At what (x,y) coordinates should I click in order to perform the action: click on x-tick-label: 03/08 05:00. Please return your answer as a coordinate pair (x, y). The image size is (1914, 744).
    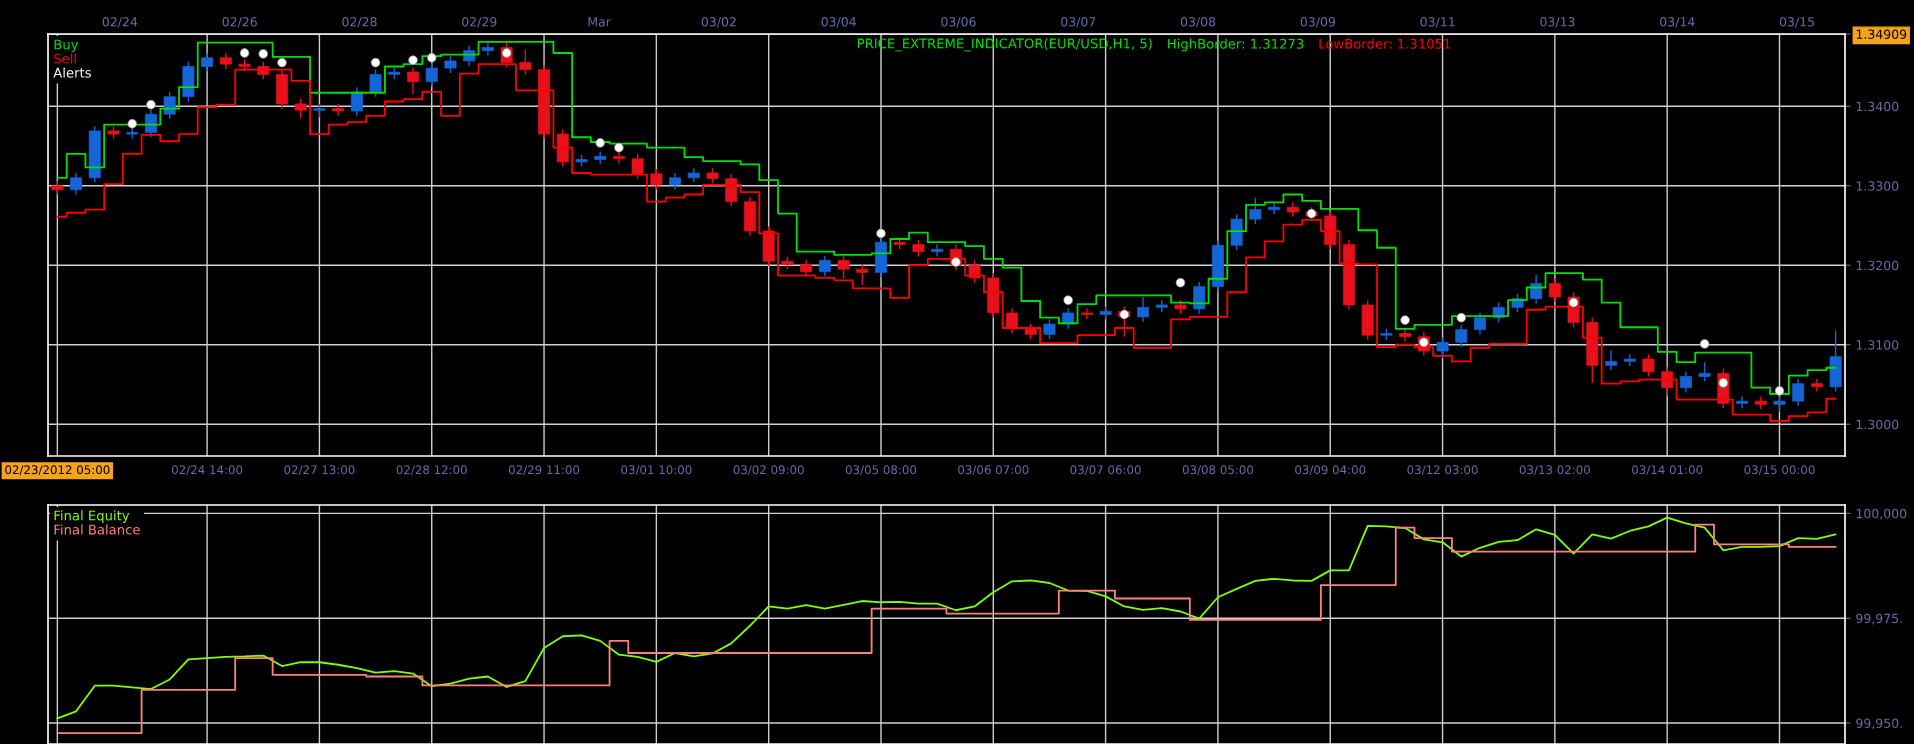
    Looking at the image, I should click on (1218, 470).